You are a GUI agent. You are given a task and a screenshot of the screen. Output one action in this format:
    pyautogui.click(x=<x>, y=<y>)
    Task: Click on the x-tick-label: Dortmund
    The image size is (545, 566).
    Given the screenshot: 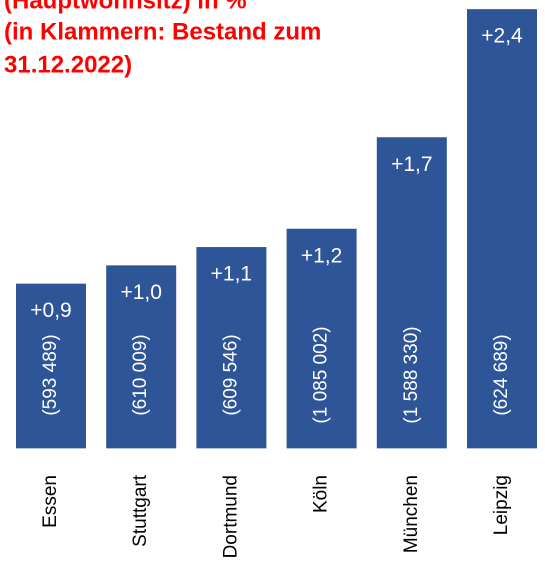 What is the action you would take?
    pyautogui.click(x=230, y=516)
    